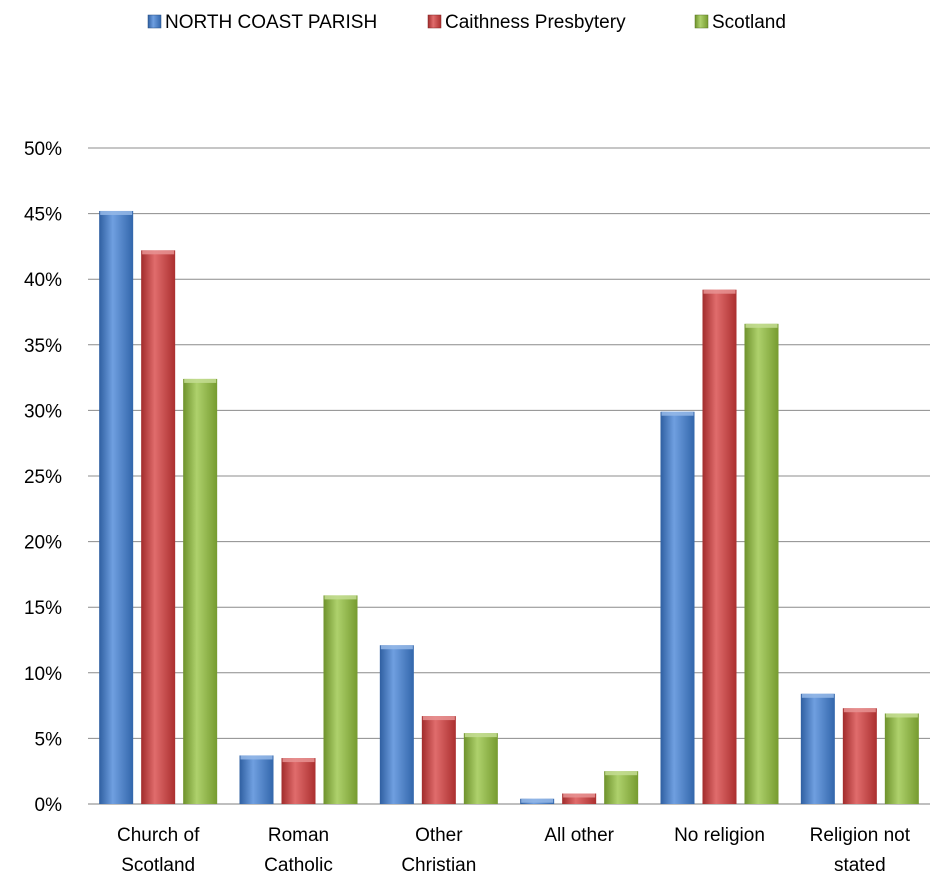 Image resolution: width=932 pixels, height=877 pixels. I want to click on y-tick-label: 25%, so click(43, 477).